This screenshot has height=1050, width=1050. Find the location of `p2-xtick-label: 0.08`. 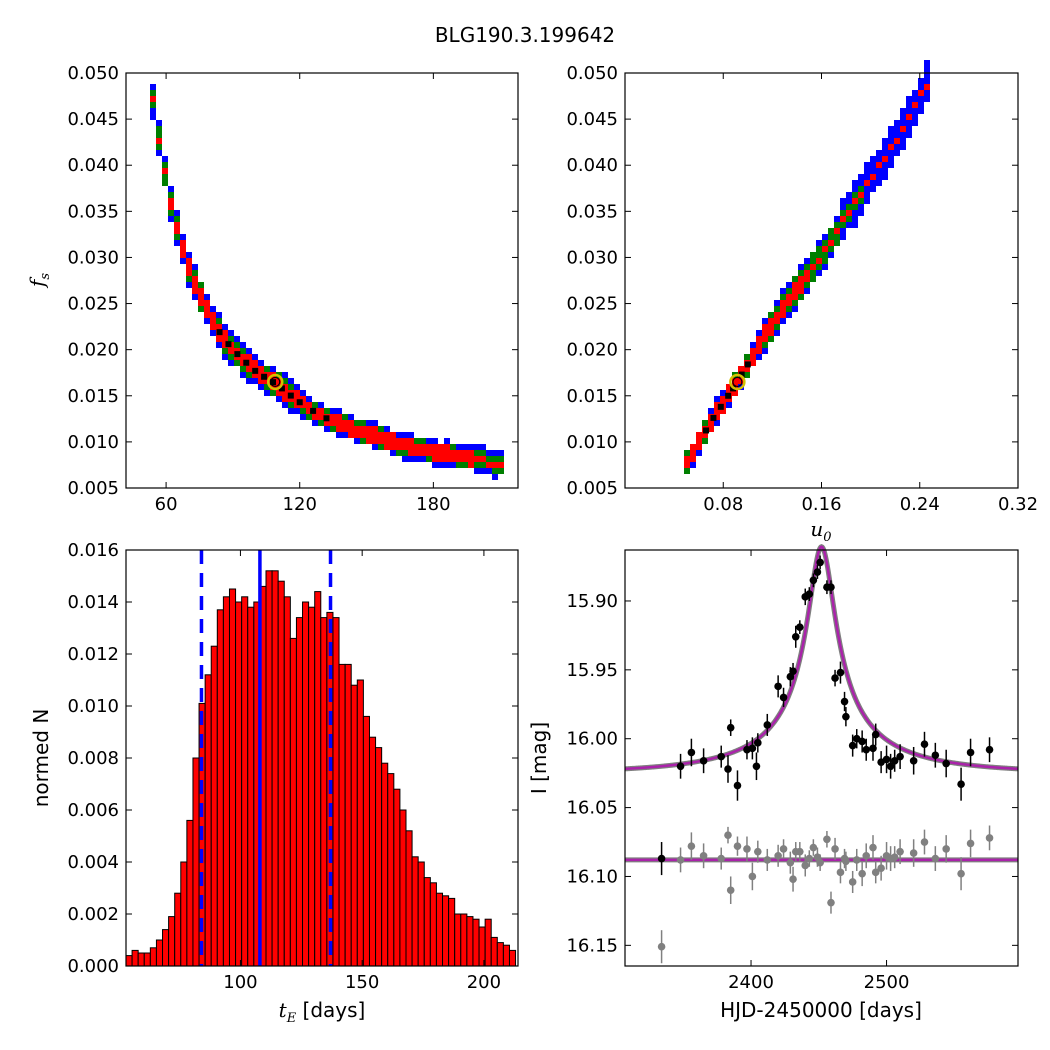

p2-xtick-label: 0.08 is located at coordinates (723, 504).